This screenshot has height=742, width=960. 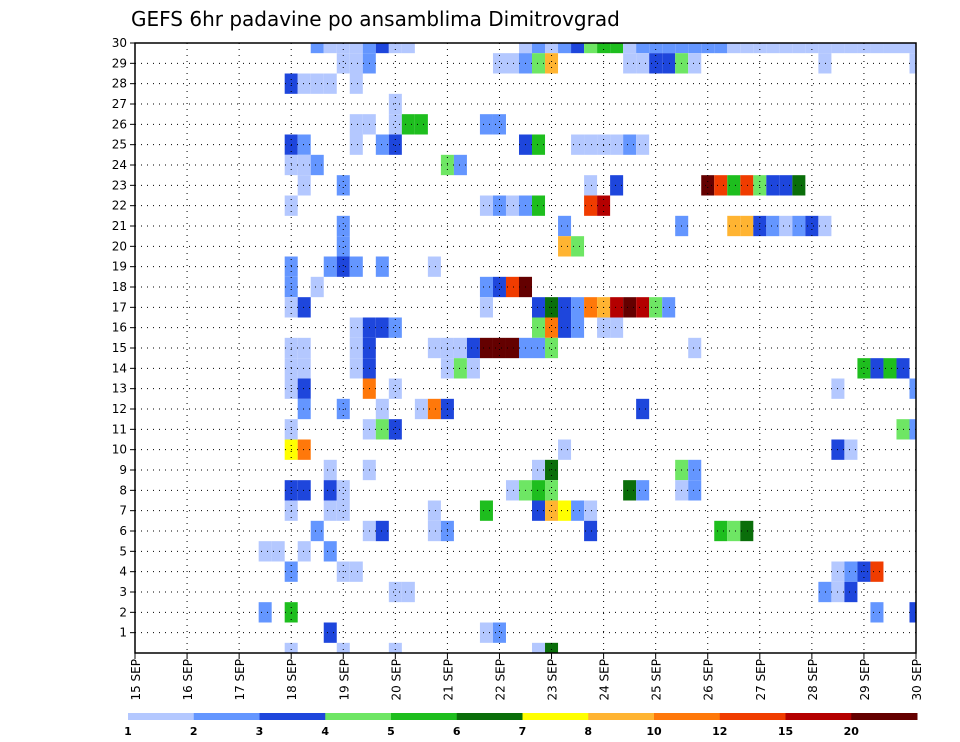 What do you see at coordinates (123, 592) in the screenshot?
I see `y-tick-label: 3` at bounding box center [123, 592].